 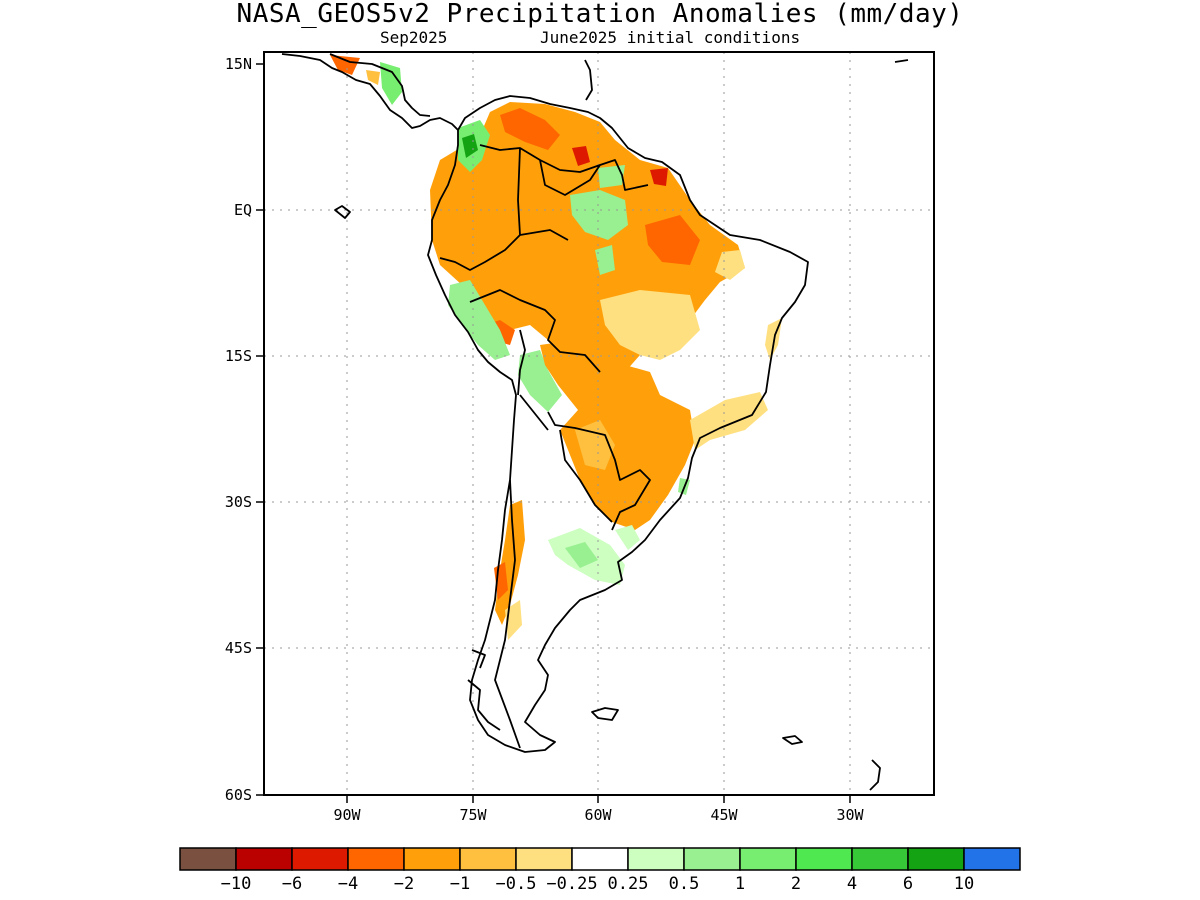 I want to click on colorbar-swatches, so click(x=600, y=859).